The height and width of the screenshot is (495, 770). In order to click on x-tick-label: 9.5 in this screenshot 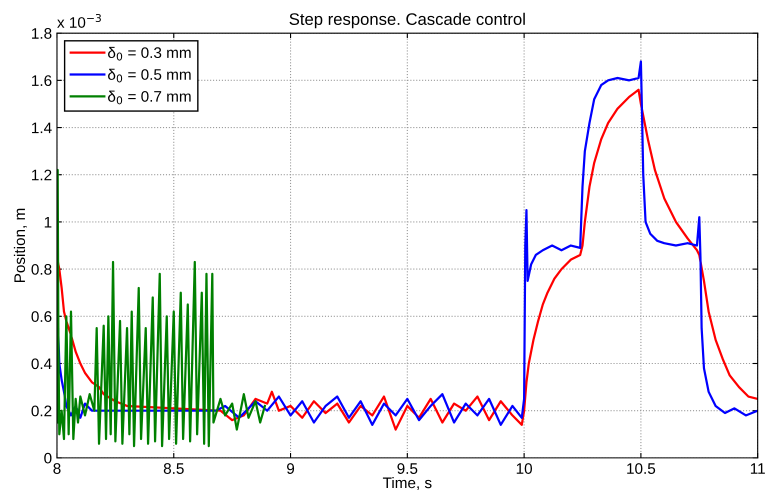, I will do `click(407, 468)`.